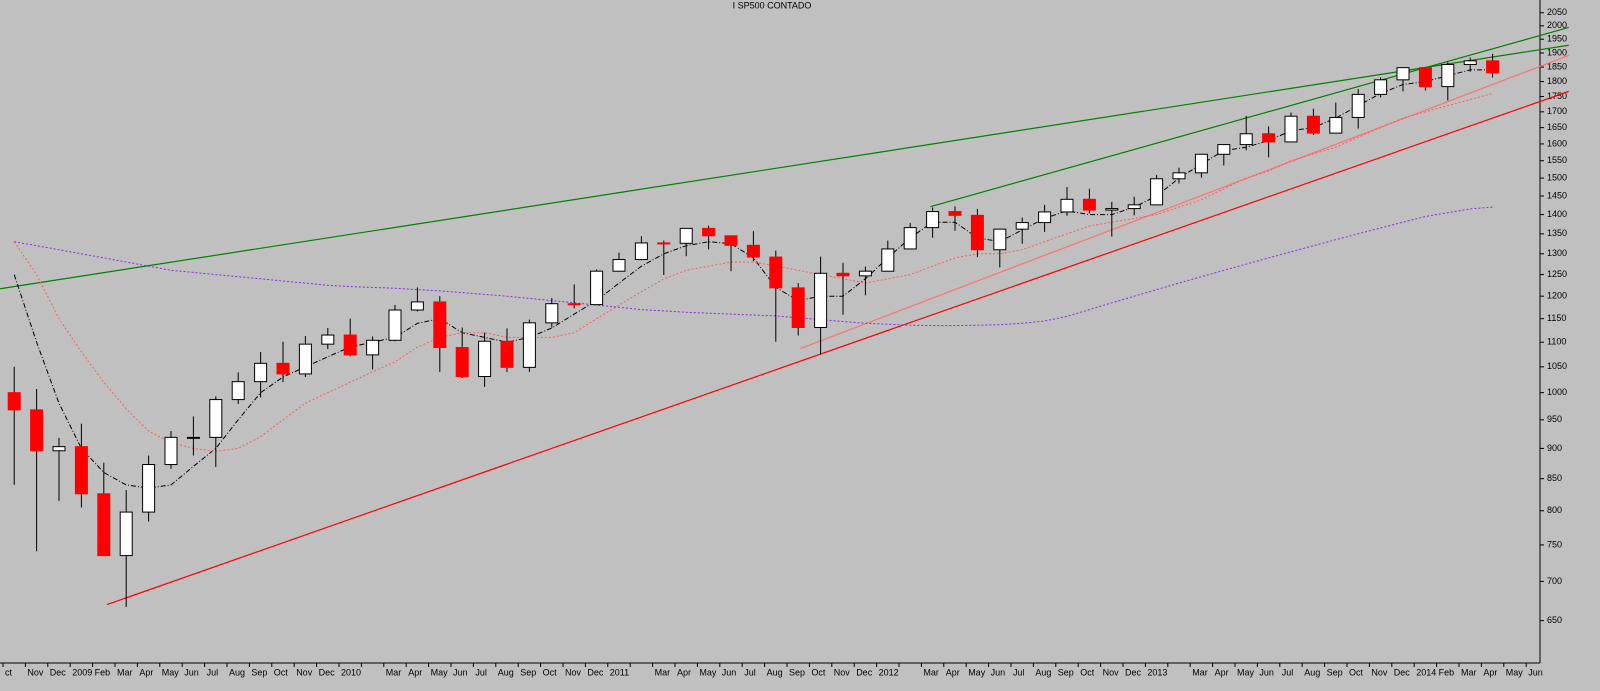 The image size is (1600, 691). What do you see at coordinates (1557, 253) in the screenshot?
I see `y-tick-label: 1300` at bounding box center [1557, 253].